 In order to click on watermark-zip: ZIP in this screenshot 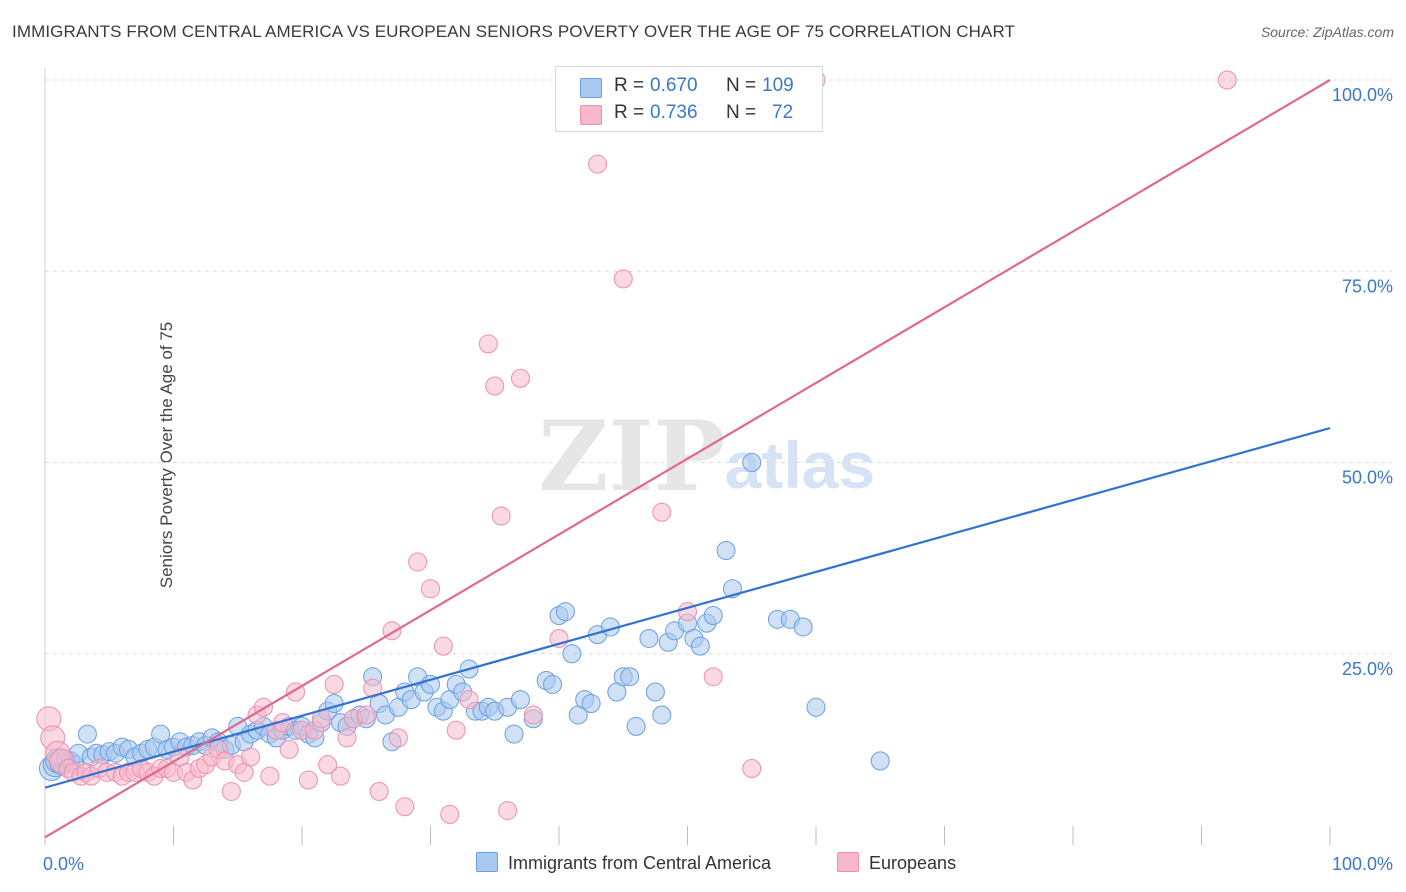, I will do `click(631, 456)`.